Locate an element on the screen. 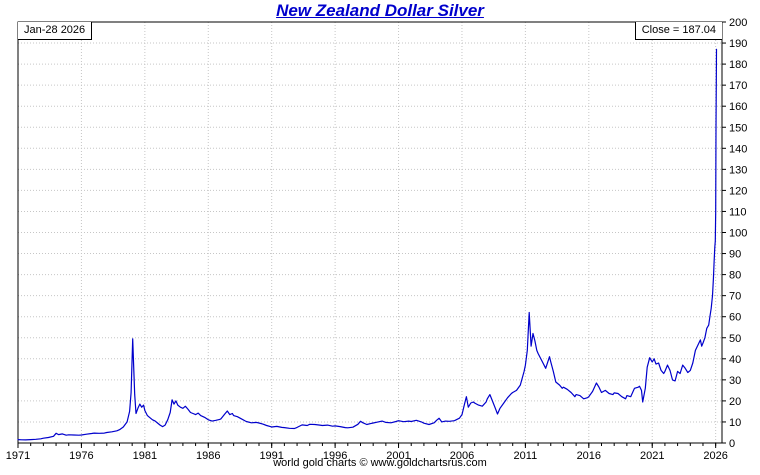 The height and width of the screenshot is (475, 760). y-tick-label: 140 is located at coordinates (738, 149).